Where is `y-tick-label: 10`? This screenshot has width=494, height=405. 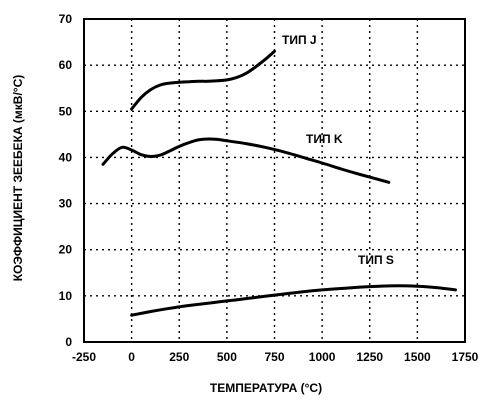
y-tick-label: 10 is located at coordinates (66, 296).